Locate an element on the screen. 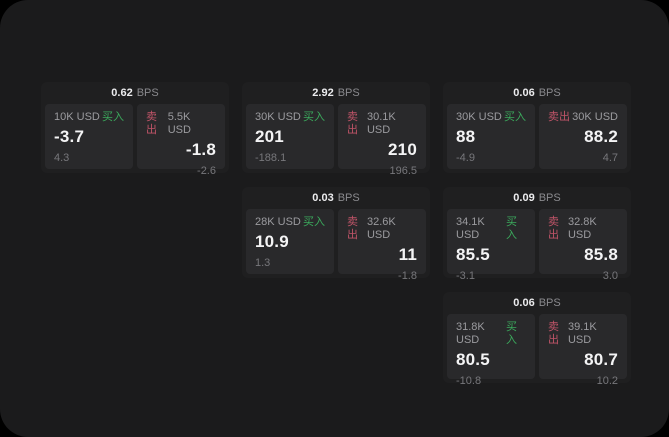  buy-price: 80.5 is located at coordinates (473, 359).